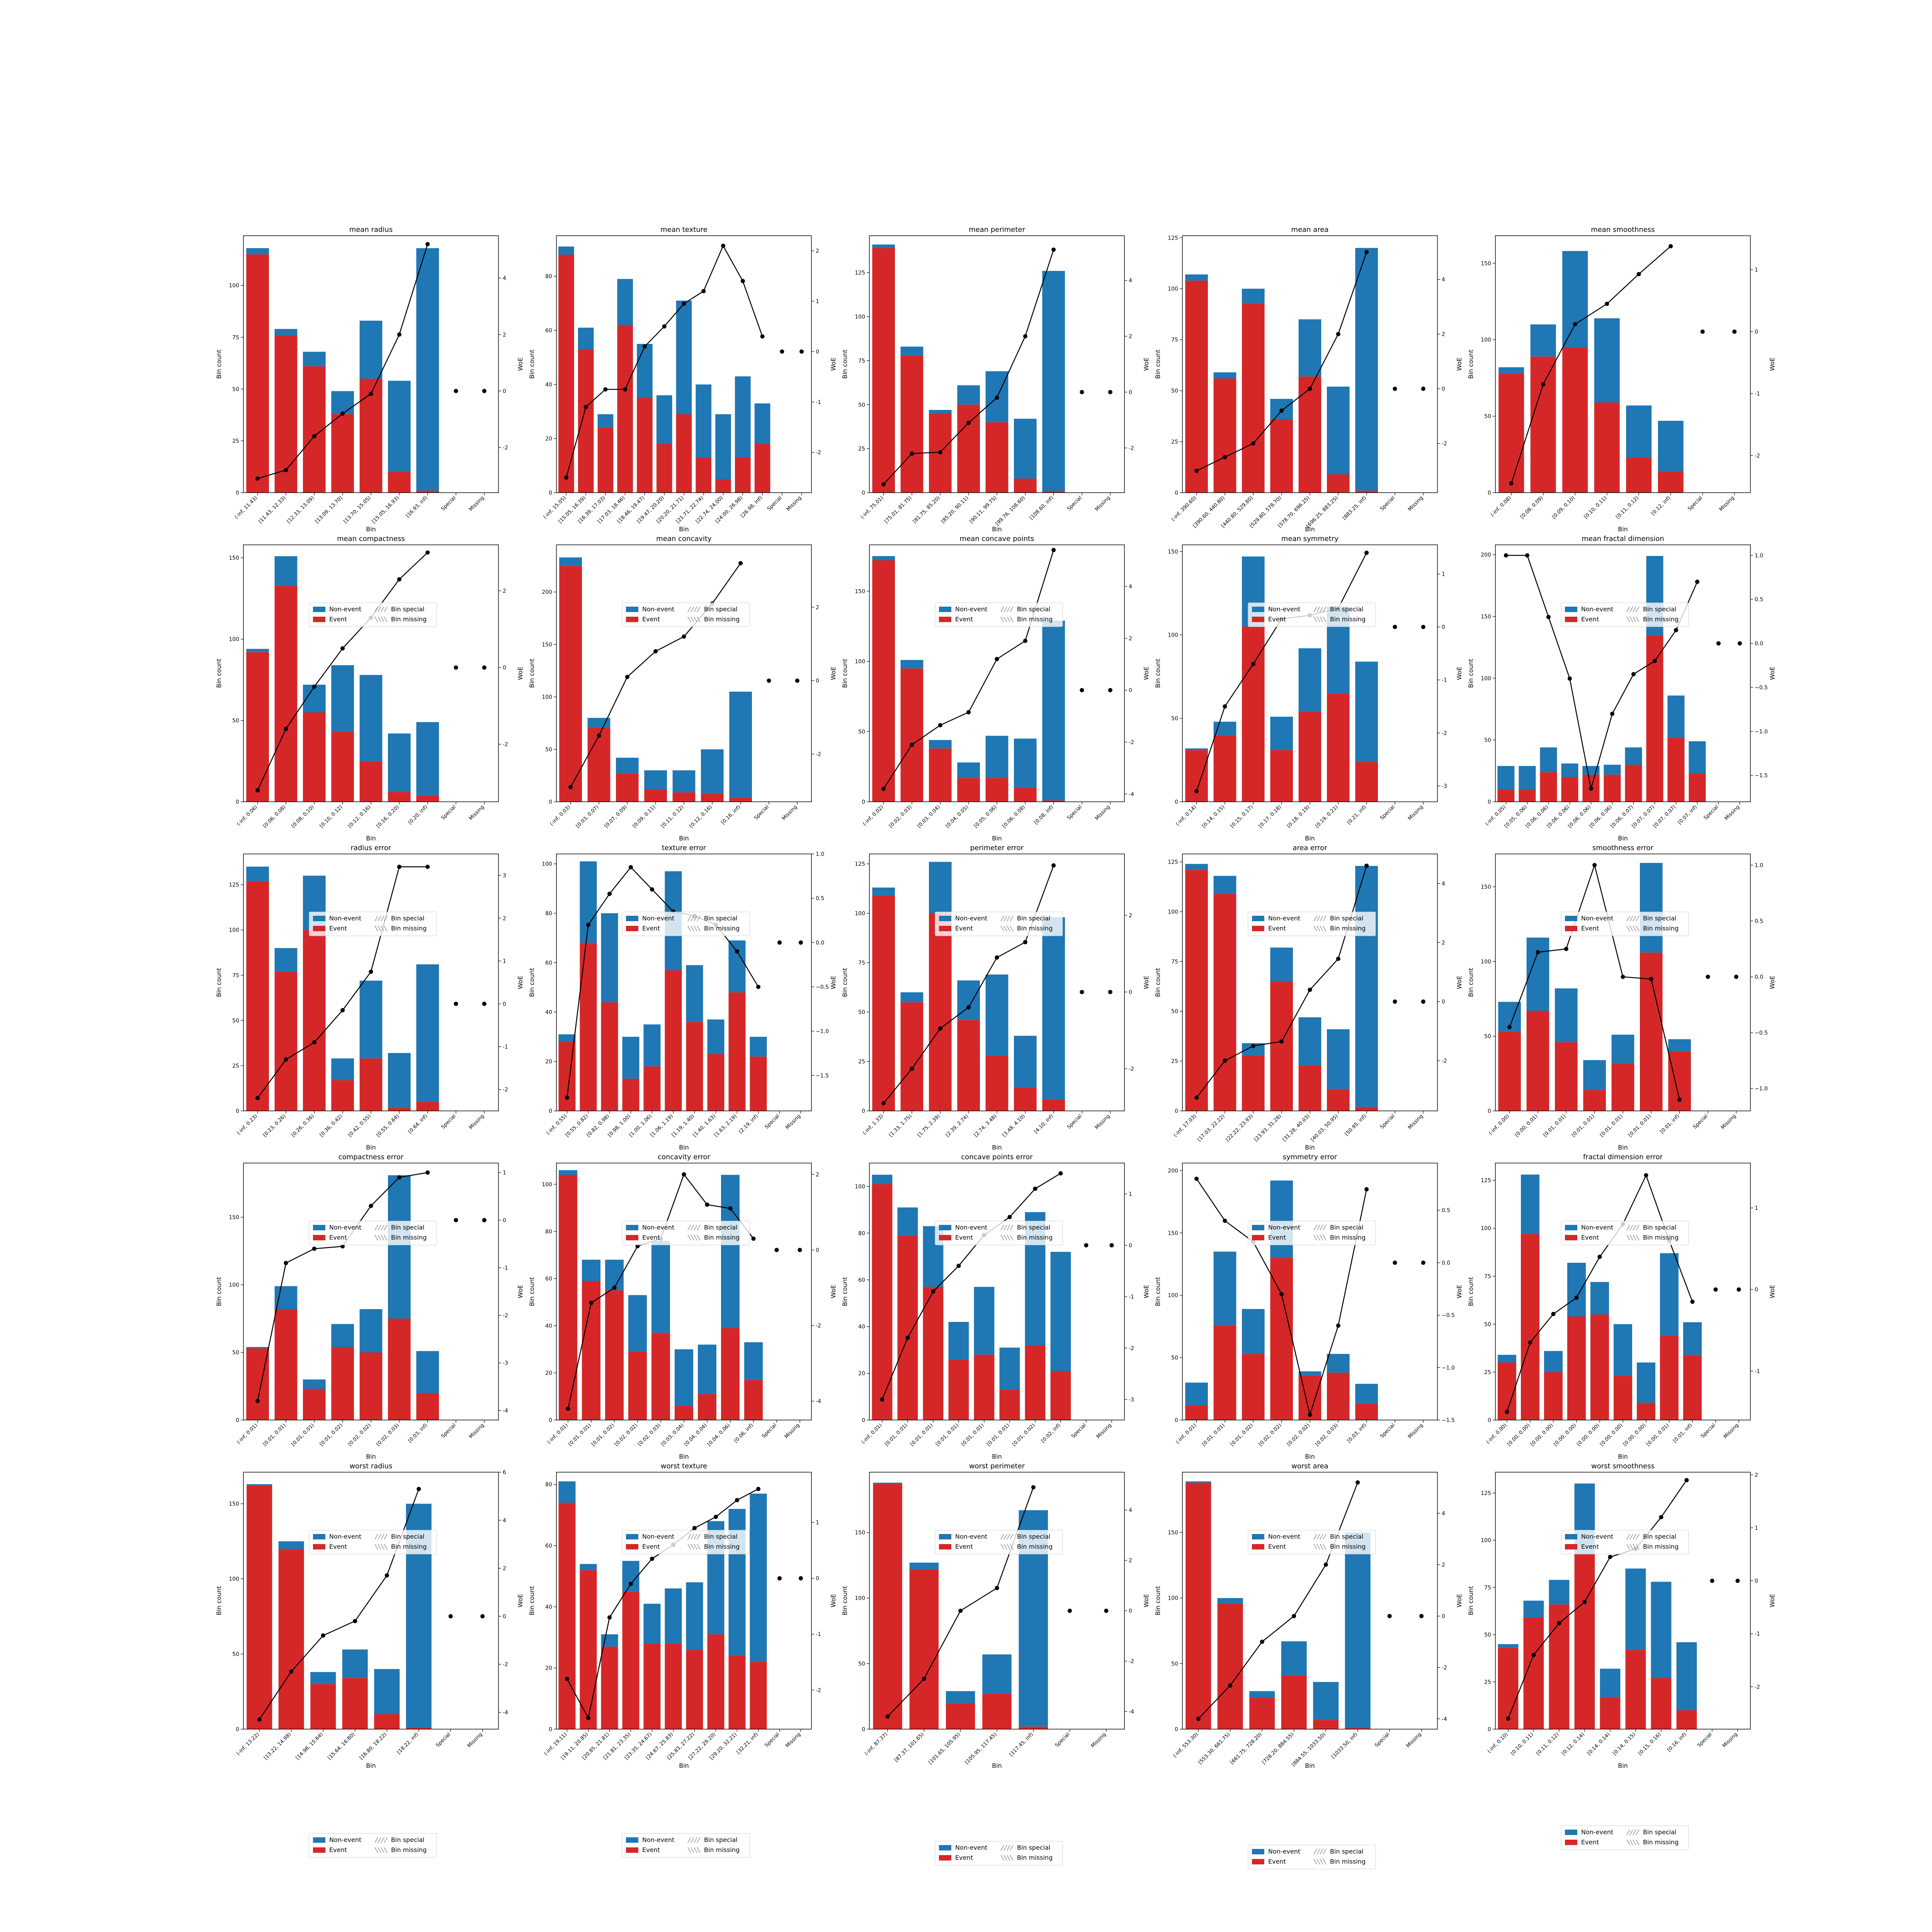  Describe the element at coordinates (532, 1601) in the screenshot. I see `chart-22-y-axis-label: Bin count` at that location.